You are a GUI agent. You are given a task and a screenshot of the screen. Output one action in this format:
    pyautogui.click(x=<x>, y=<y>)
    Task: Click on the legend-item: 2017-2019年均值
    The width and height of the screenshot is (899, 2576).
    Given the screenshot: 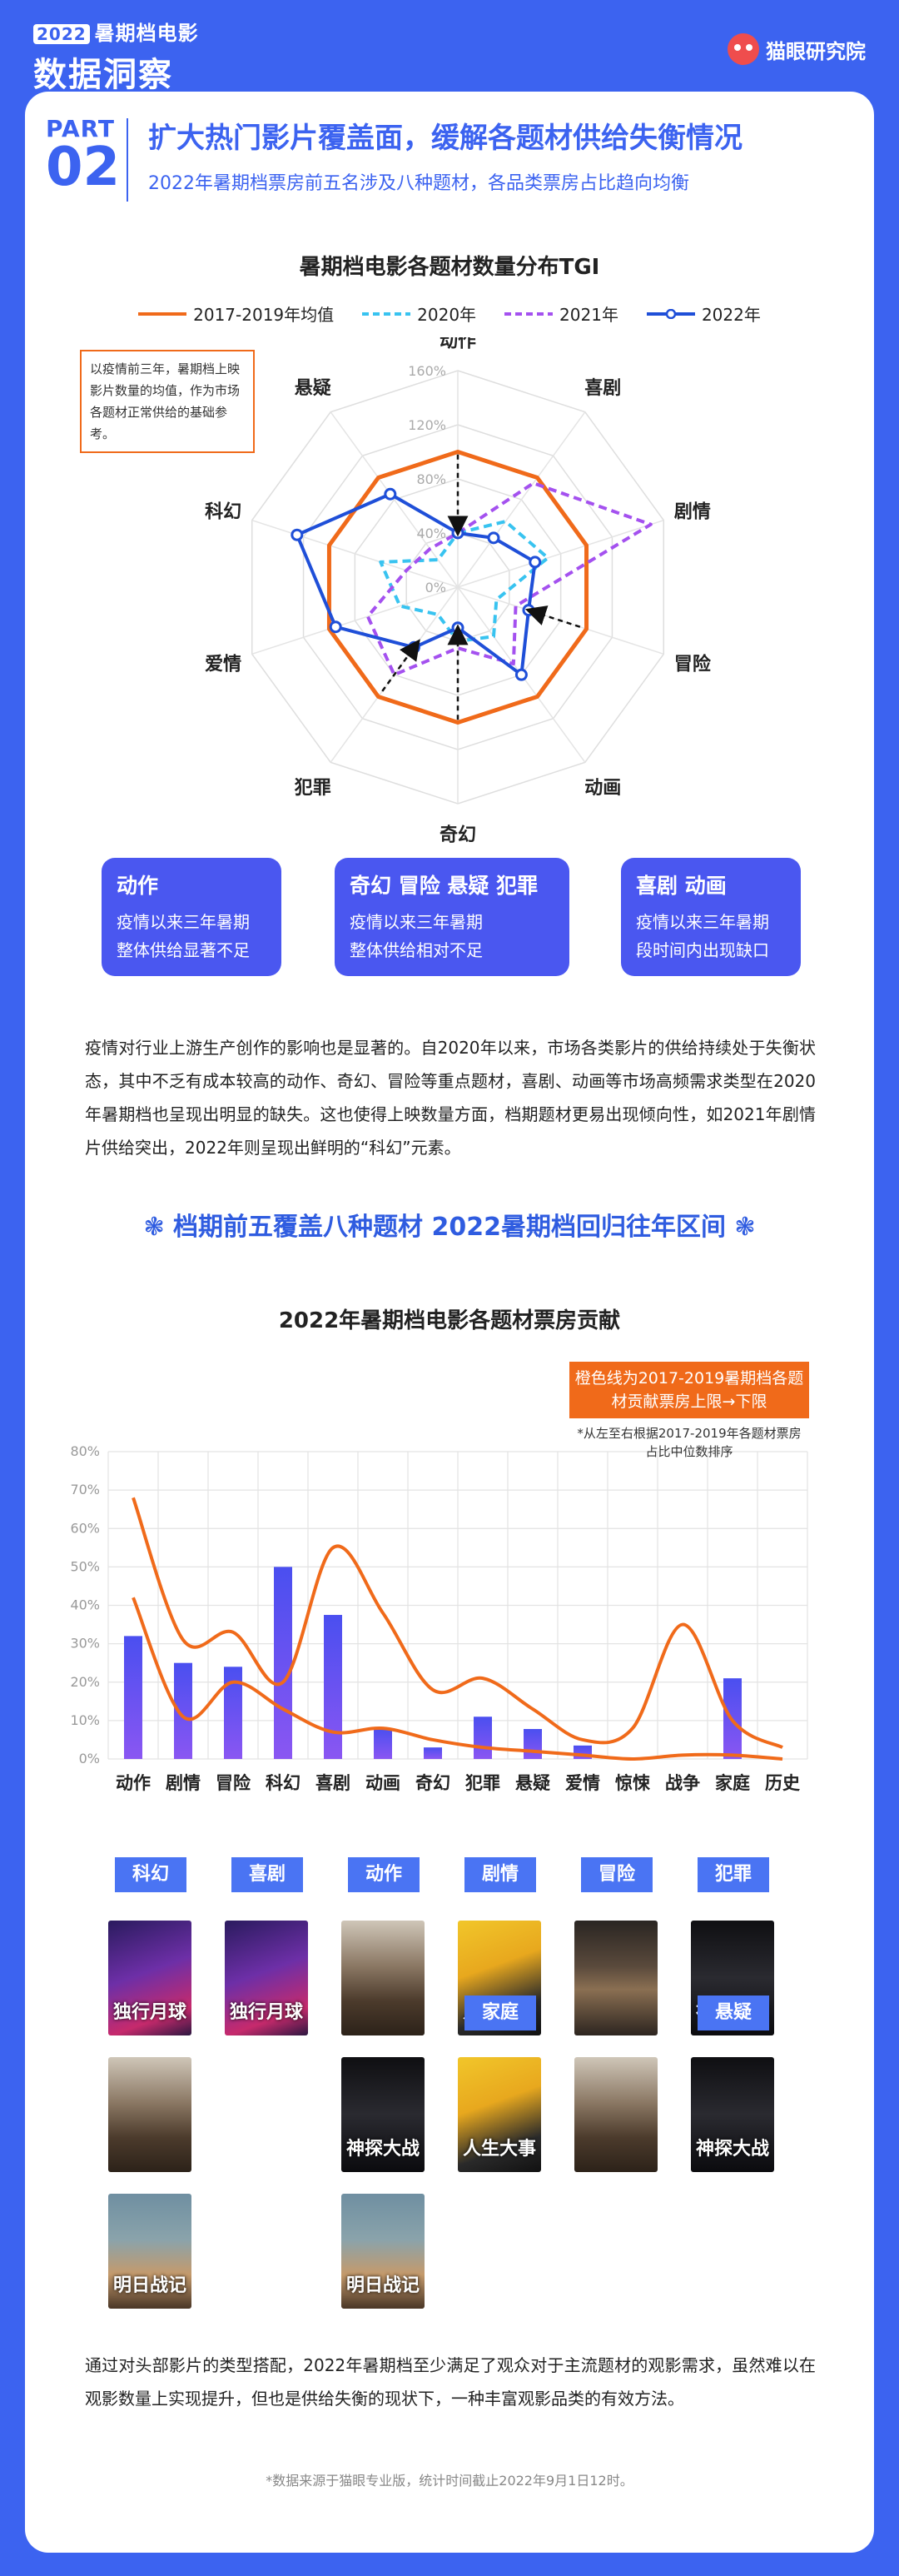 What is the action you would take?
    pyautogui.click(x=236, y=313)
    